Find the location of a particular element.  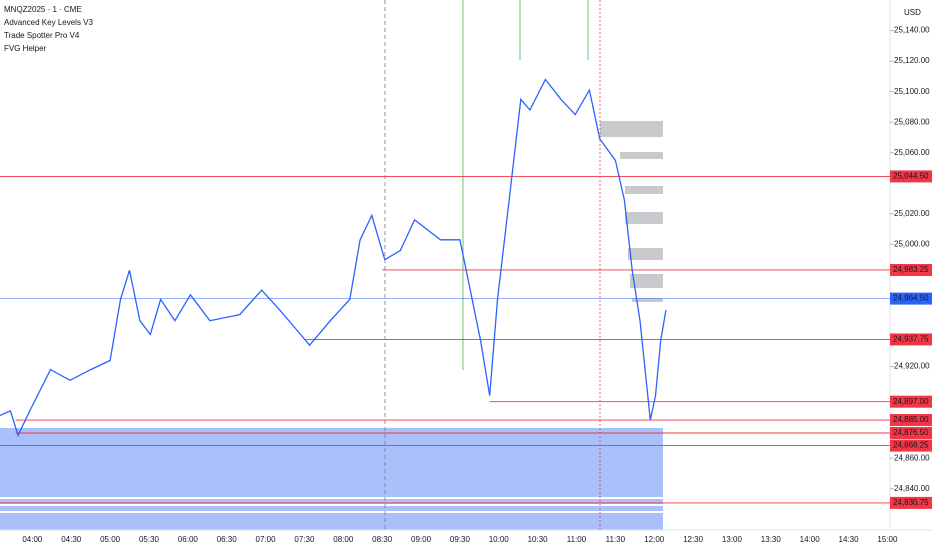

indicator-name: FVG Helper is located at coordinates (25, 48).